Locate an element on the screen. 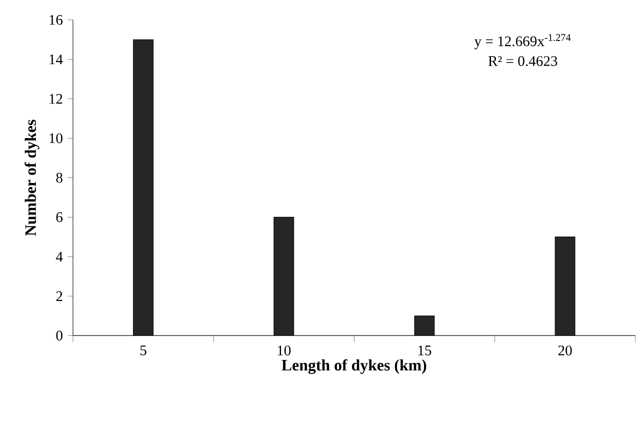  annotation: R² = 0.4623 is located at coordinates (523, 61).